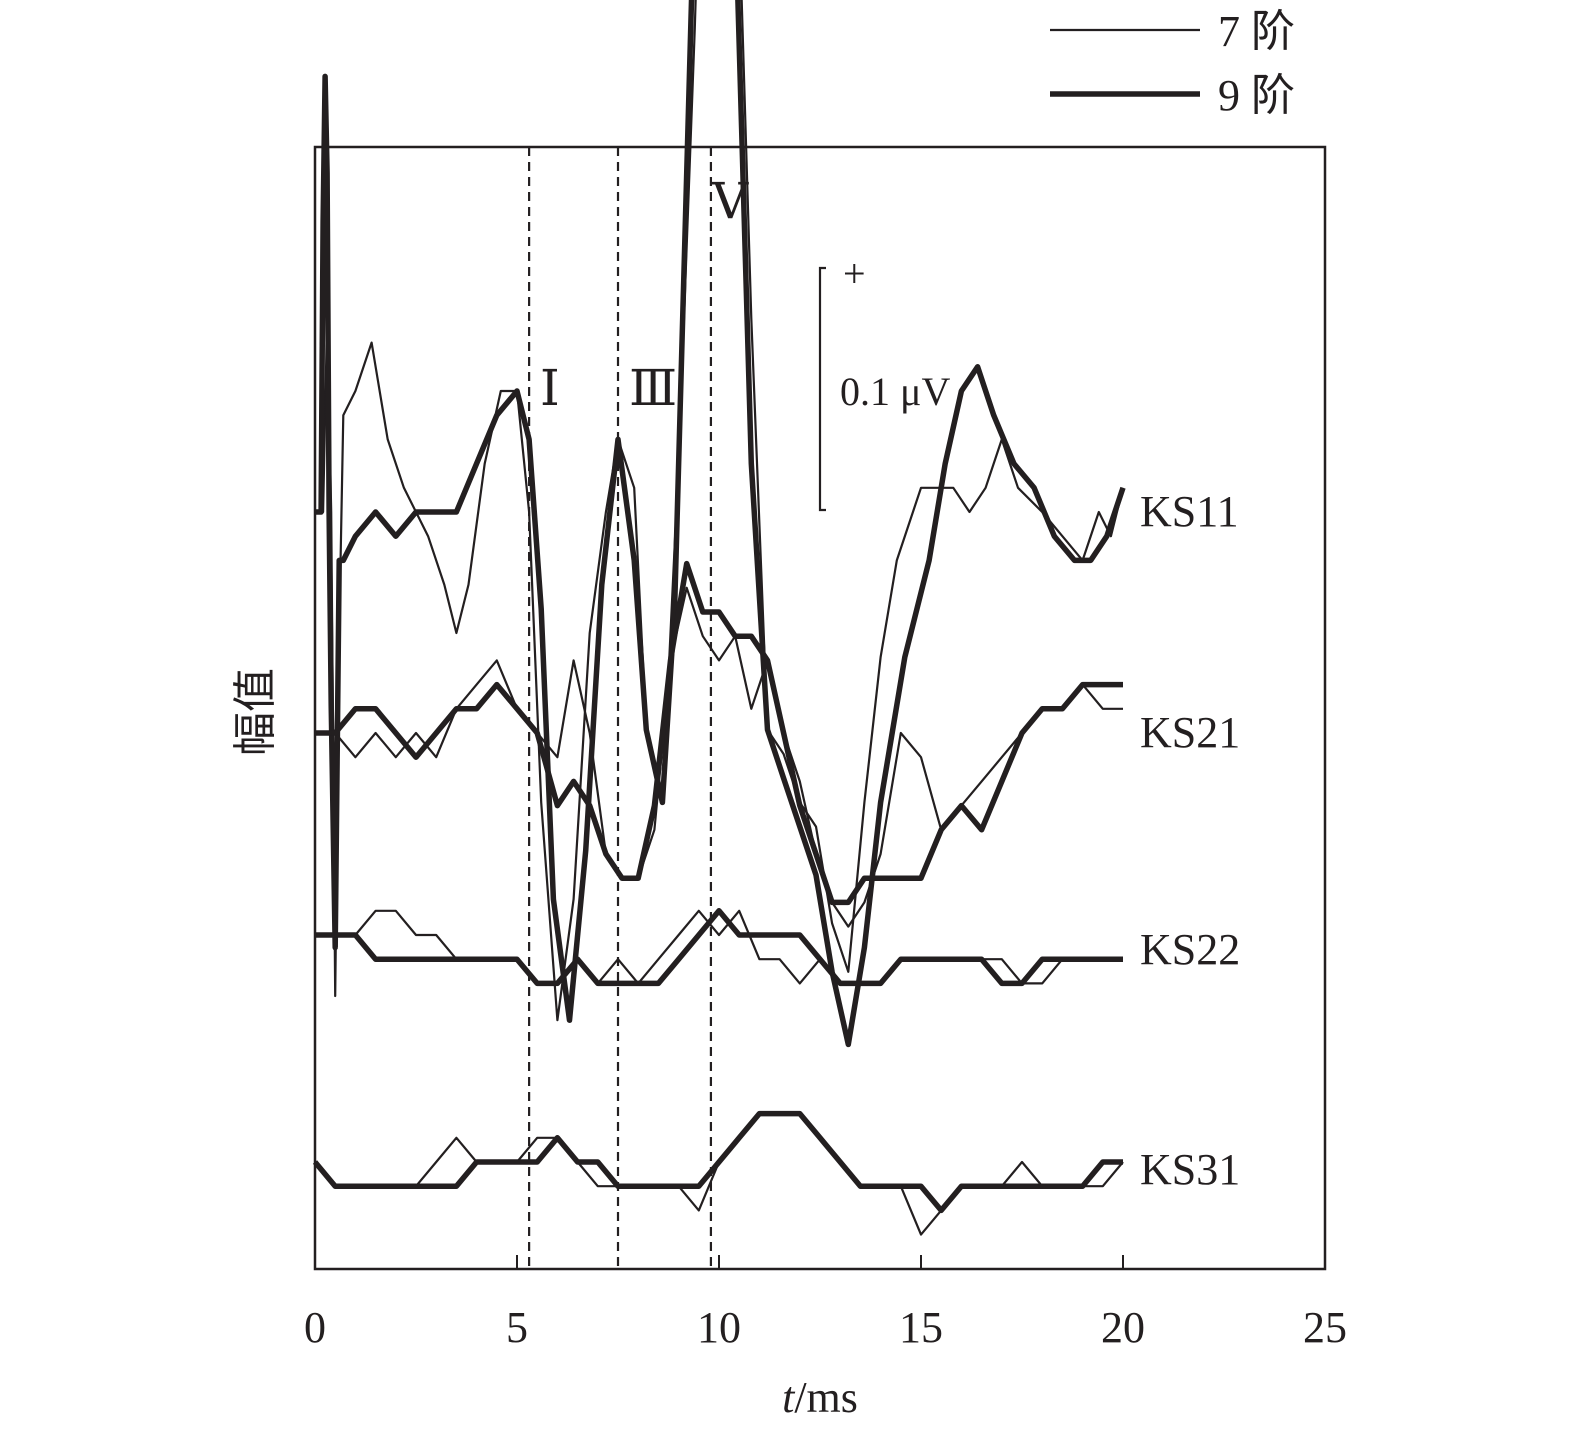  I want to click on x-tick-label-25: 25, so click(1325, 1327).